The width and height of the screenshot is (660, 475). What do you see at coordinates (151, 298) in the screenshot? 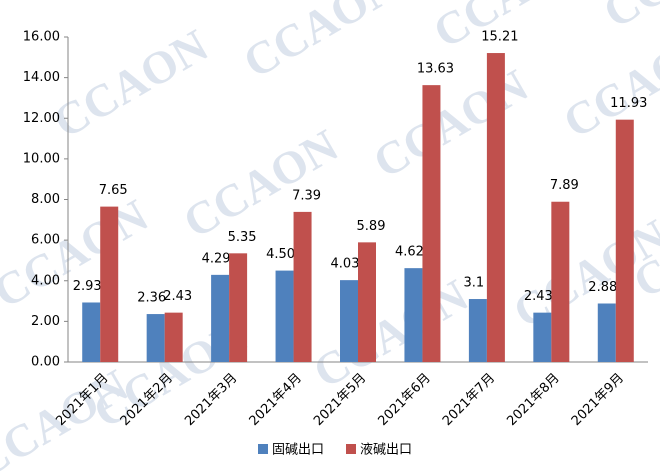
I see `data-label: 2.36` at bounding box center [151, 298].